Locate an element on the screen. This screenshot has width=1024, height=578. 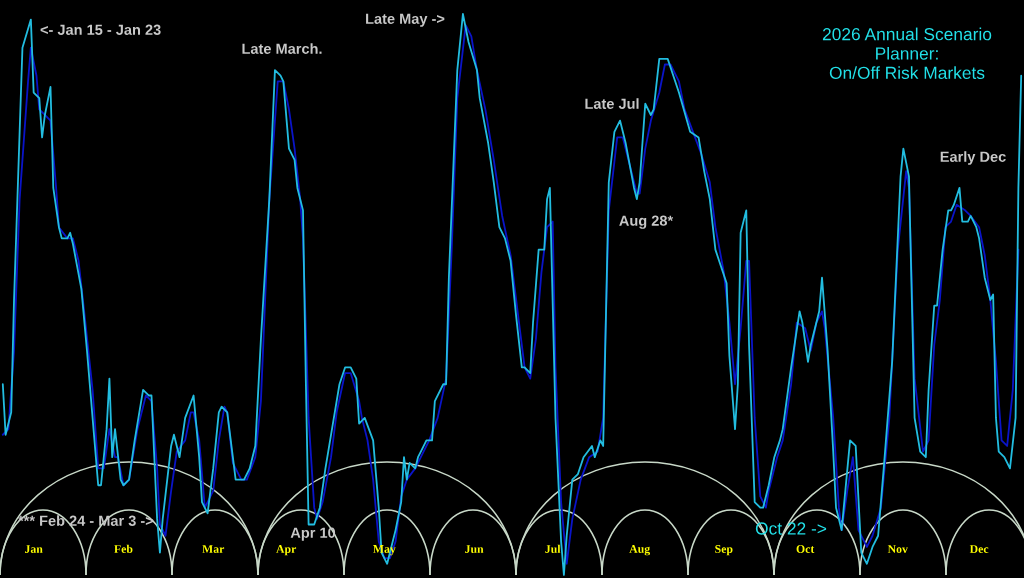
x-tick-label: Jul is located at coordinates (553, 548).